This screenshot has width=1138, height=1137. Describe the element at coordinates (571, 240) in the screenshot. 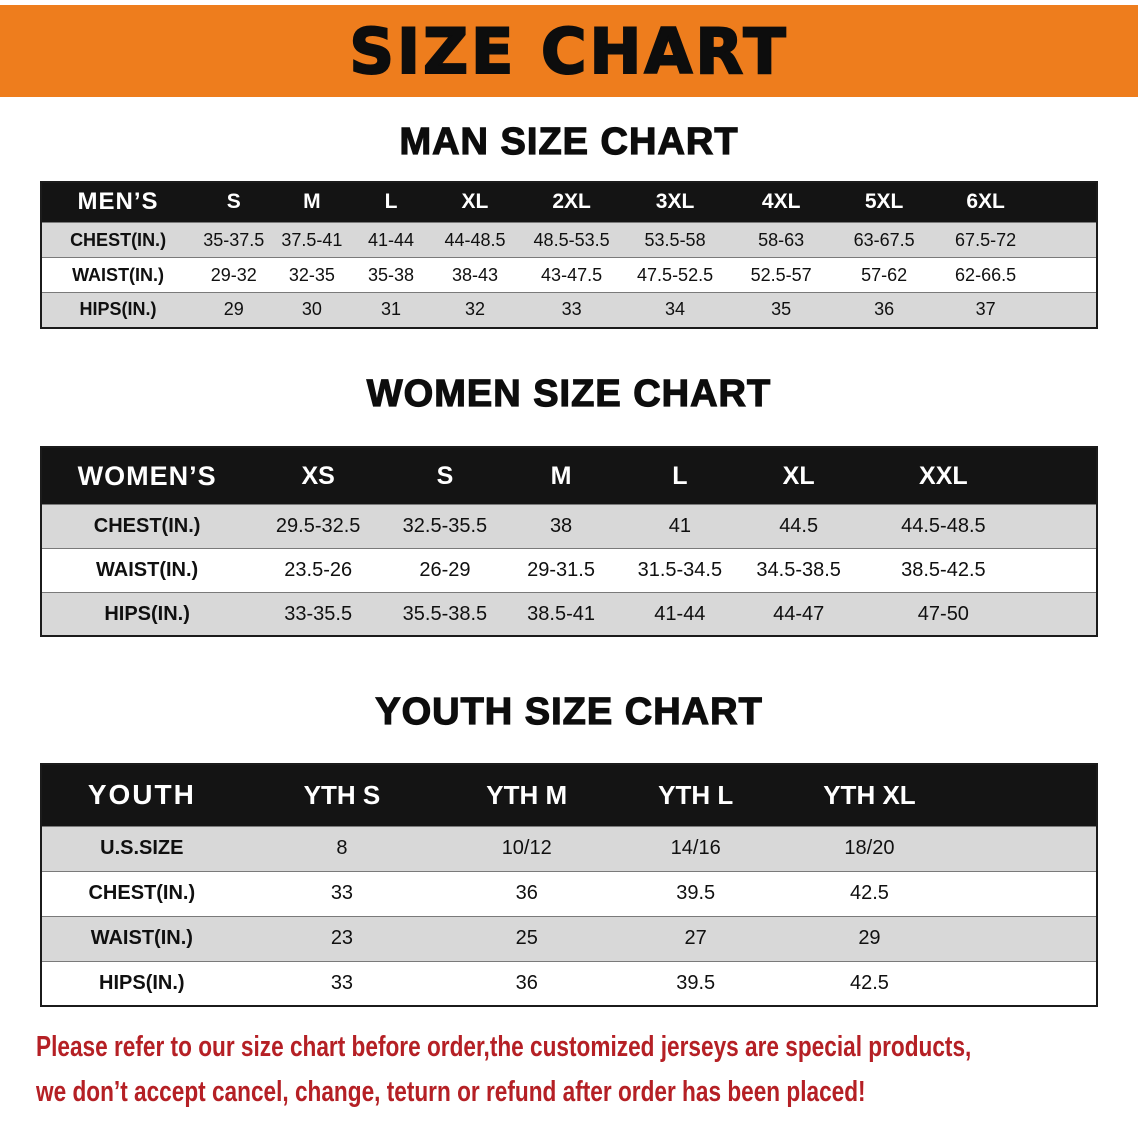

I see `value-cell: 48.5-53.5` at that location.